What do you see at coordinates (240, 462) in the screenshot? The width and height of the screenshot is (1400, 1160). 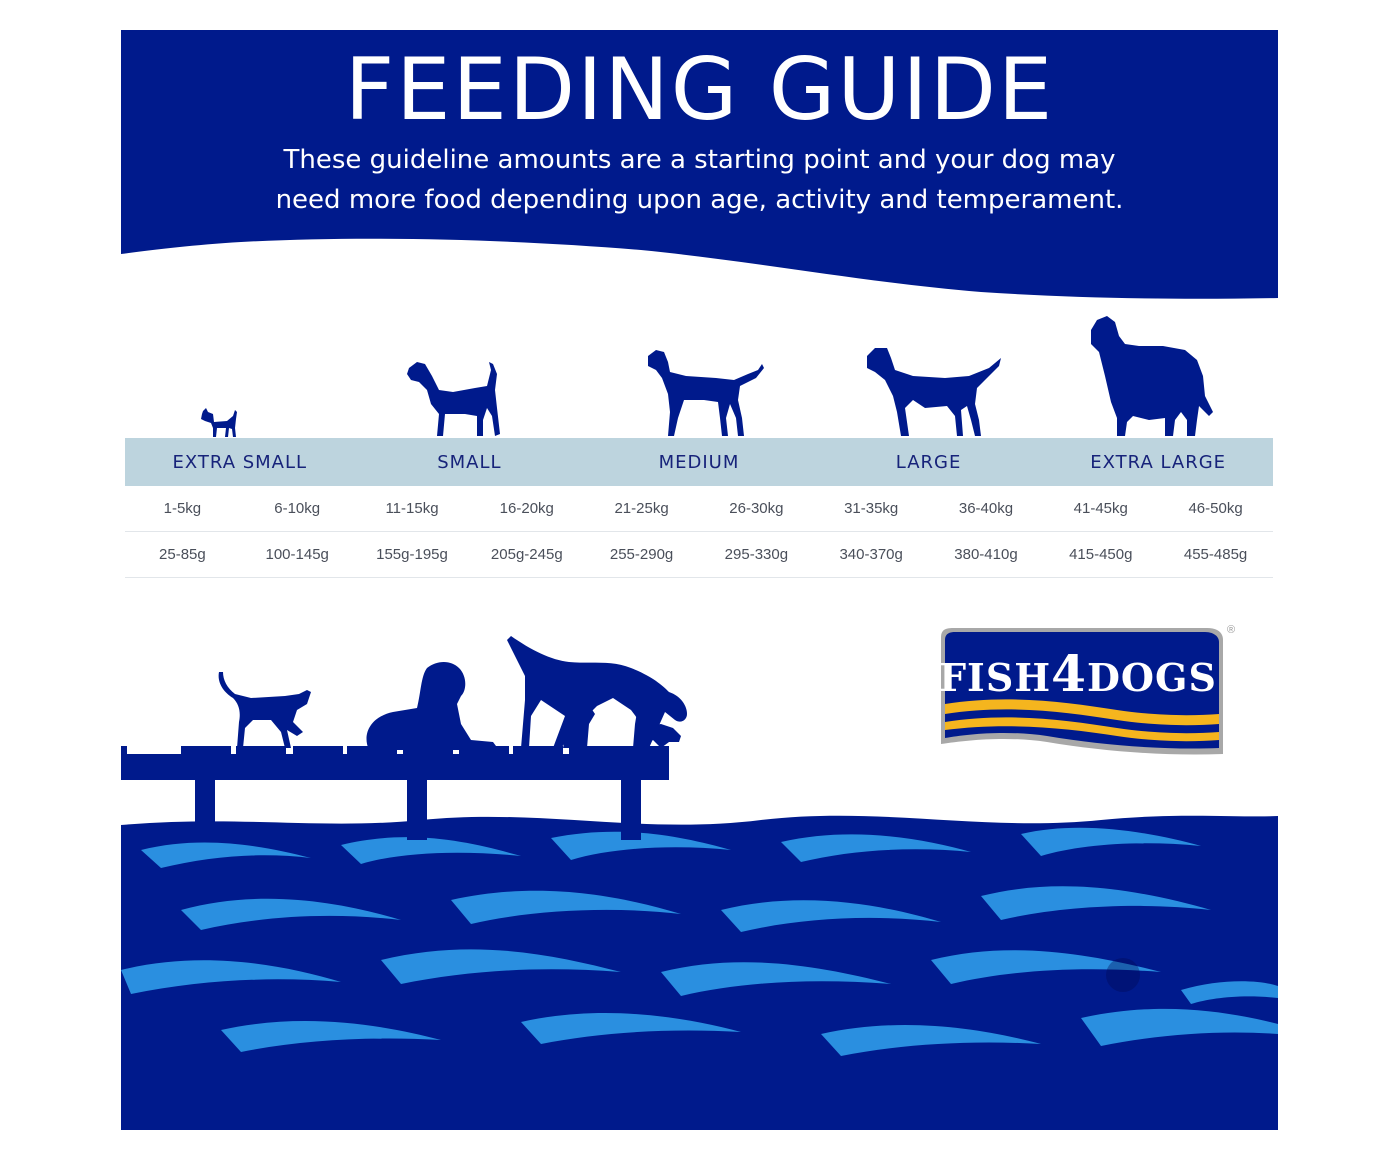 I see `size-label-extra-small: EXTRA SMALL` at bounding box center [240, 462].